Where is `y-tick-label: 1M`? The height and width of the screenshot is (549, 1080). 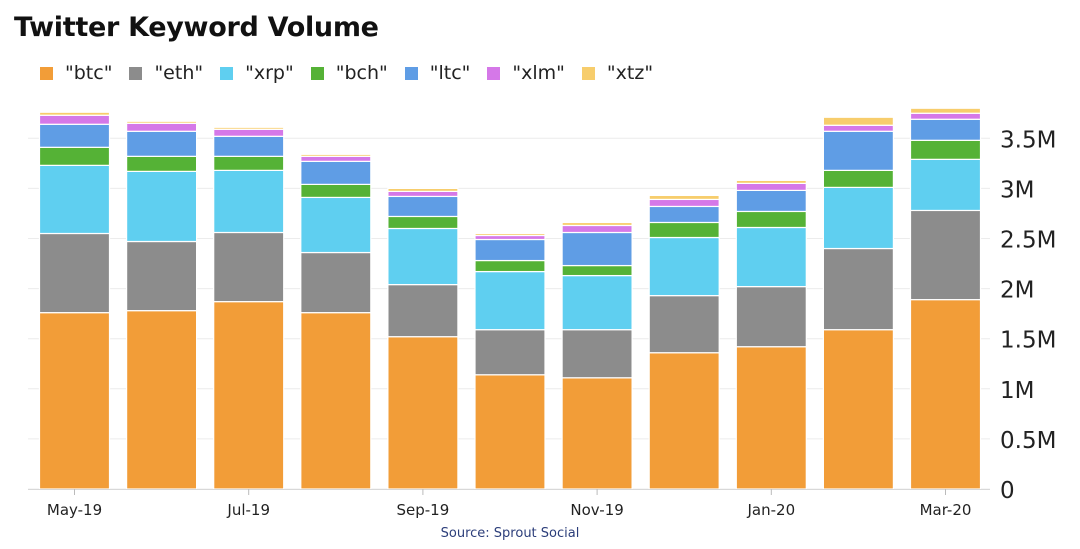 y-tick-label: 1M is located at coordinates (1017, 391).